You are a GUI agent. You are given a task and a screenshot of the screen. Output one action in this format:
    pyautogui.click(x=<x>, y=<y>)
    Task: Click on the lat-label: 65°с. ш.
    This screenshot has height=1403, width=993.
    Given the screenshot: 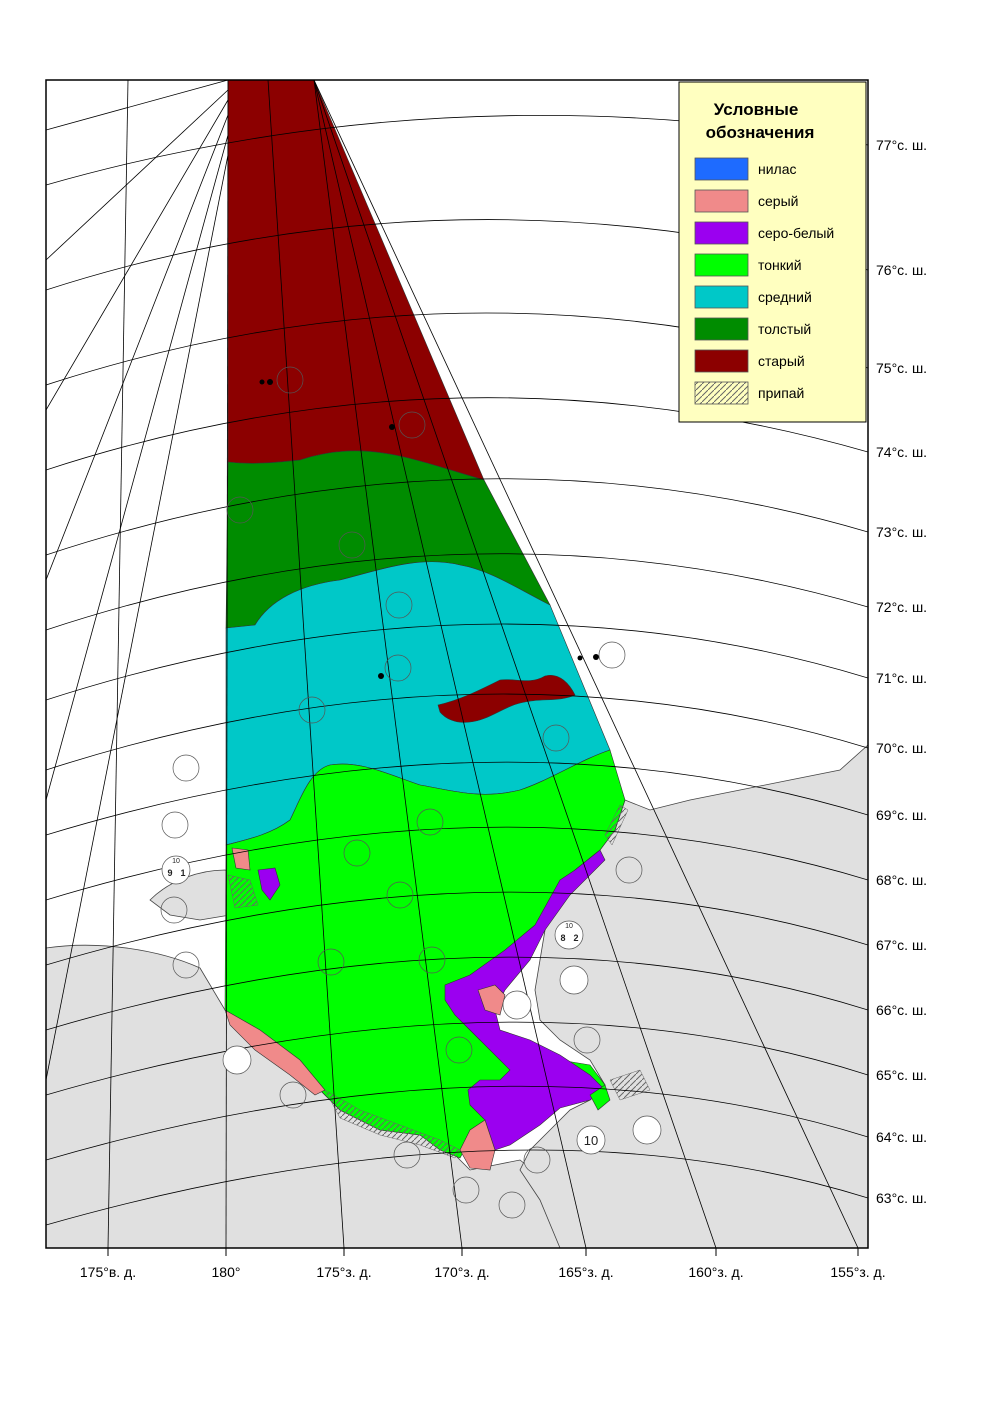 What is the action you would take?
    pyautogui.click(x=901, y=1075)
    